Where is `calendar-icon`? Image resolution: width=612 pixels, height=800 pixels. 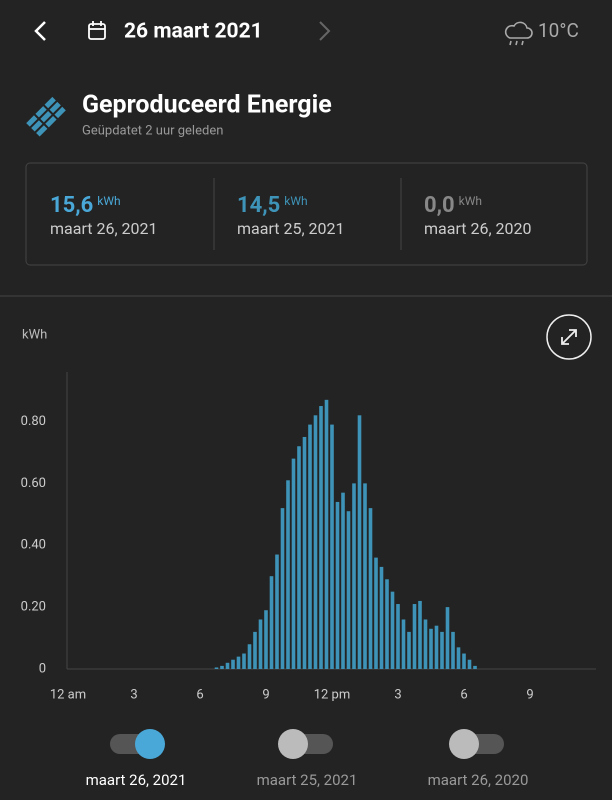
calendar-icon is located at coordinates (97, 30).